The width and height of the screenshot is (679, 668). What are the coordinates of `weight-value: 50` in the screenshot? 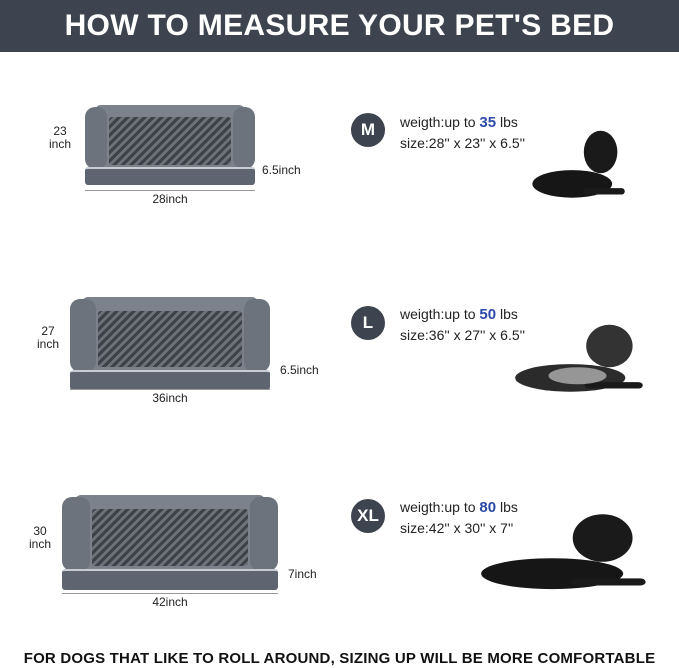 It's located at (488, 314).